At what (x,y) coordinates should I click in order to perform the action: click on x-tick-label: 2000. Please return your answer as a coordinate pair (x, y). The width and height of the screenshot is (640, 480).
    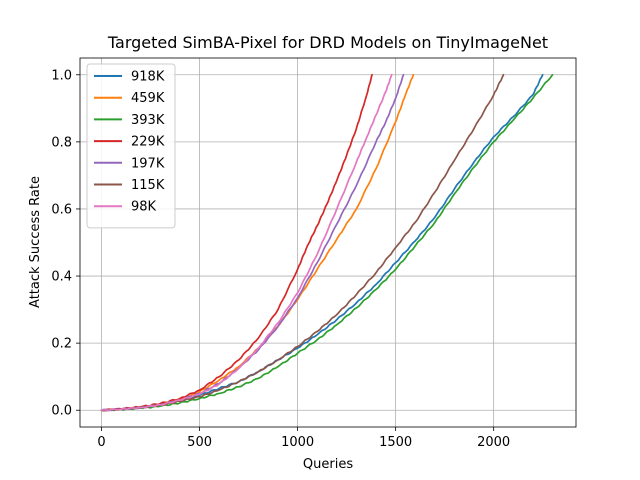
    Looking at the image, I should click on (493, 442).